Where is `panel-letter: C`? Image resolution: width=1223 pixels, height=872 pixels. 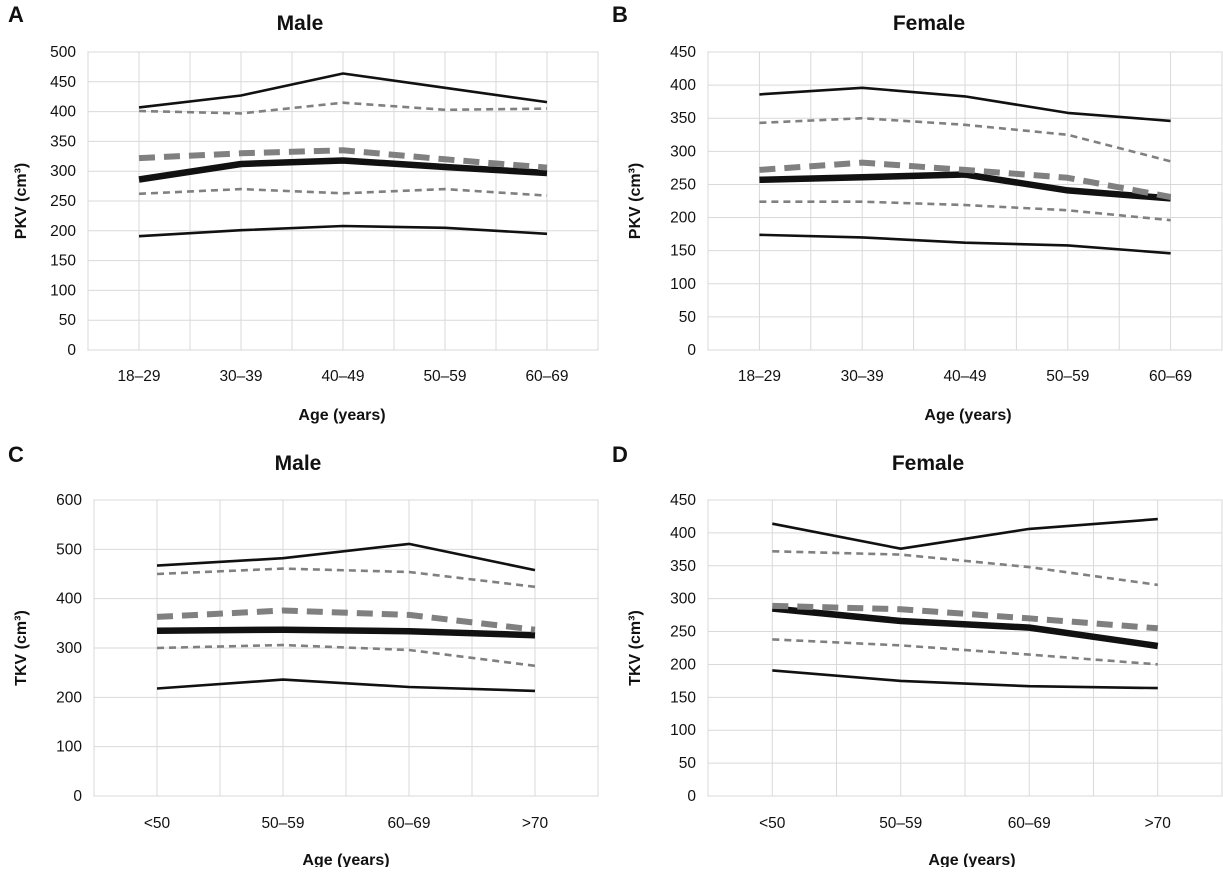 panel-letter: C is located at coordinates (16, 454).